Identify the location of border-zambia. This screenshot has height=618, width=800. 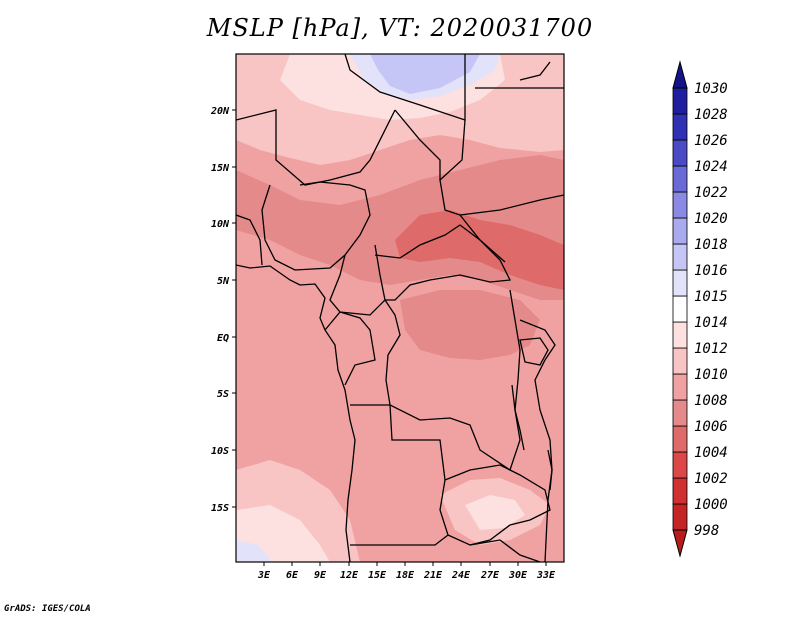
(497, 505).